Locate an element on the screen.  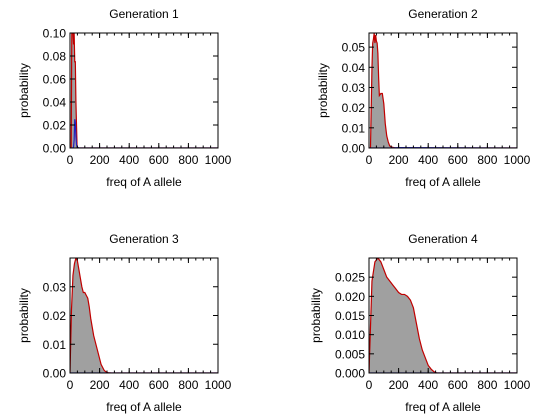
y-tick-label: 0.025 is located at coordinates (350, 278).